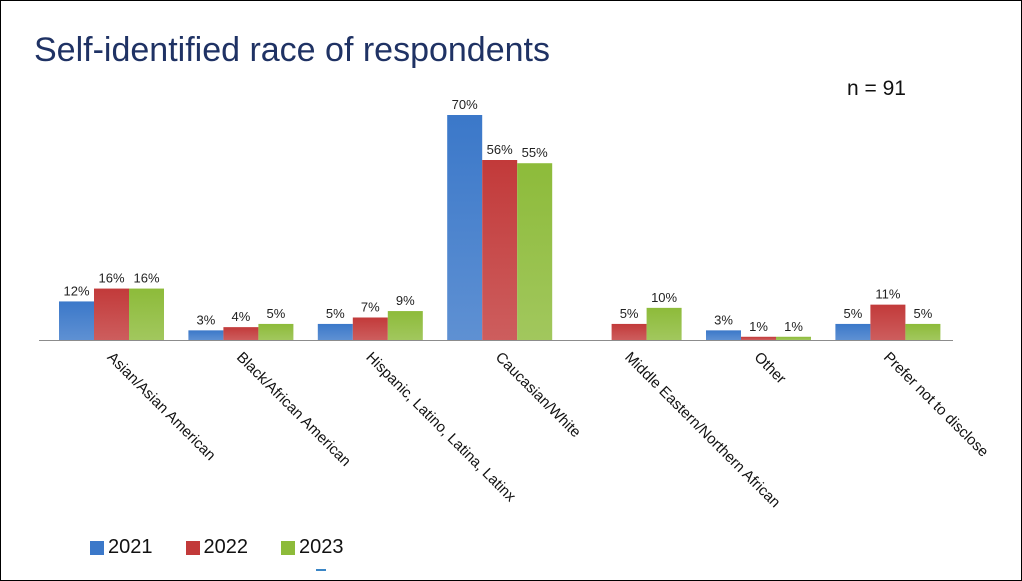  What do you see at coordinates (97, 547) in the screenshot?
I see `legend-swatch-2021` at bounding box center [97, 547].